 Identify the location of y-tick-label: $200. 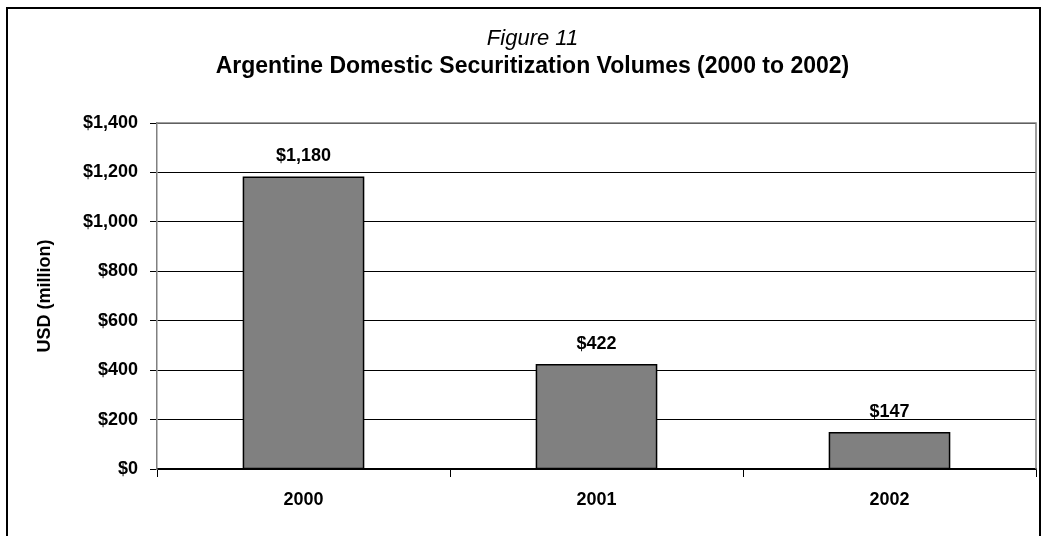
(117, 418).